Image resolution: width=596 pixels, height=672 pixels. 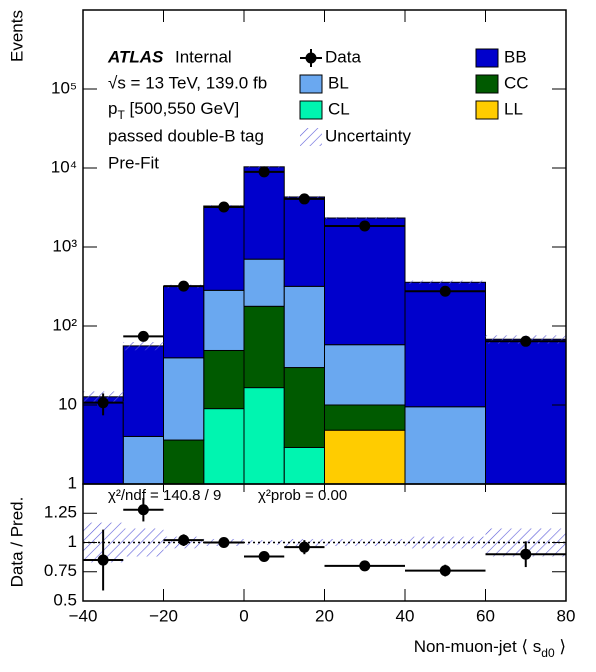 What do you see at coordinates (135, 56) in the screenshot?
I see `experiment: ATLAS` at bounding box center [135, 56].